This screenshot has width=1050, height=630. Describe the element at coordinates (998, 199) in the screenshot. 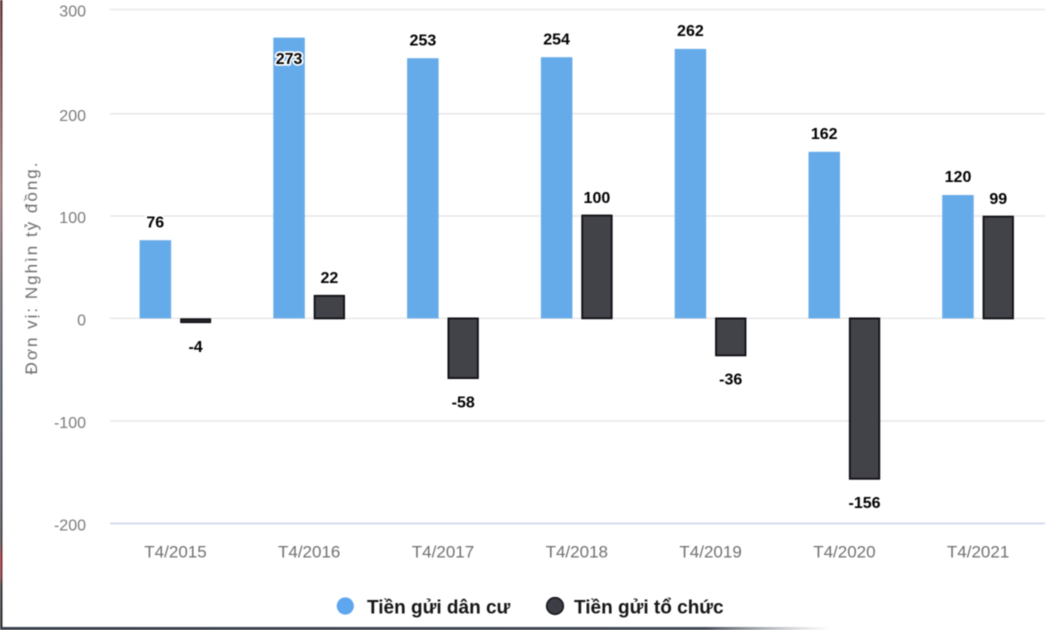

I see `svg-text: 99` at that location.